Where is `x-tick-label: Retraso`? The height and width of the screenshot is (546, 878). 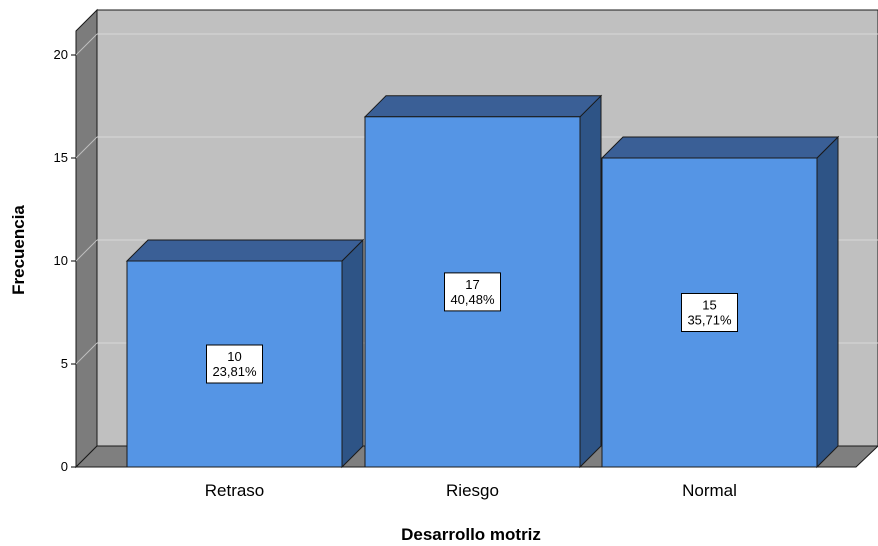
x-tick-label: Retraso is located at coordinates (235, 490).